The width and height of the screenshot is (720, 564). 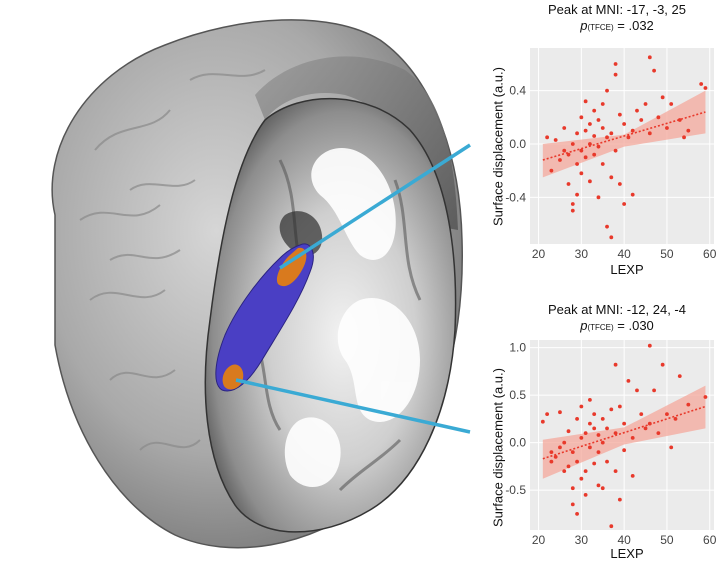 I want to click on bottom-x-tick-label: 20, so click(x=539, y=540).